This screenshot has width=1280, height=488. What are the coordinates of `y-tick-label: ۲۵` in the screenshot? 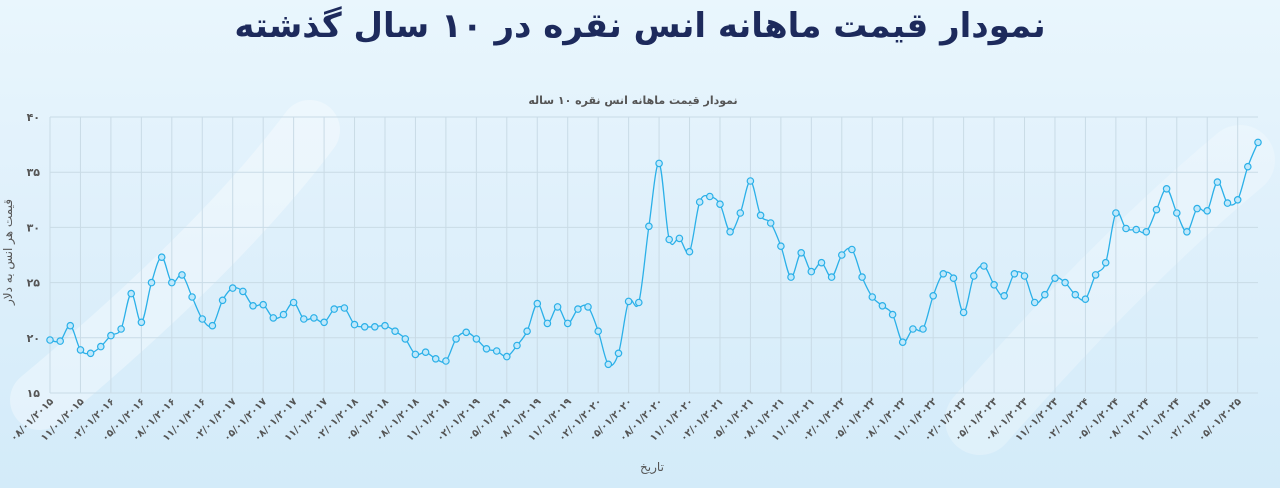 It's located at (34, 283).